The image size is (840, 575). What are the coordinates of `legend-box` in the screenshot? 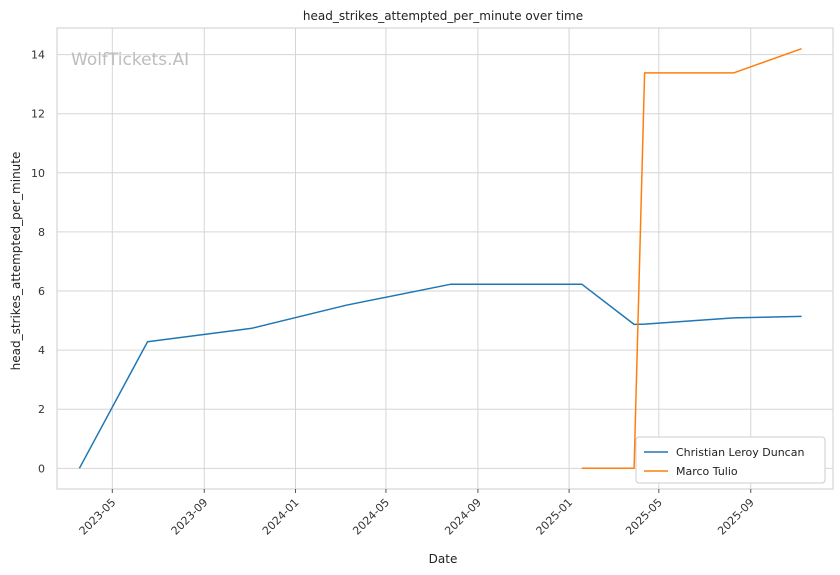 It's located at (730, 460).